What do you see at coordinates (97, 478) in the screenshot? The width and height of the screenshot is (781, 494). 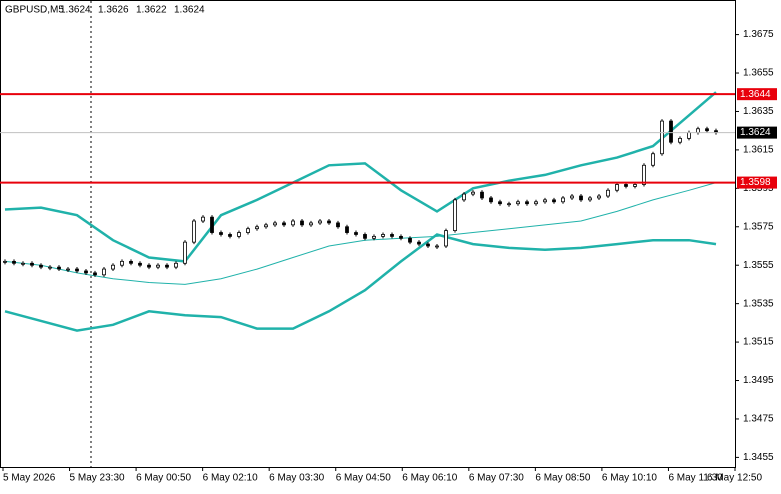 I see `x-tick-label: 5 May 23:30` at bounding box center [97, 478].